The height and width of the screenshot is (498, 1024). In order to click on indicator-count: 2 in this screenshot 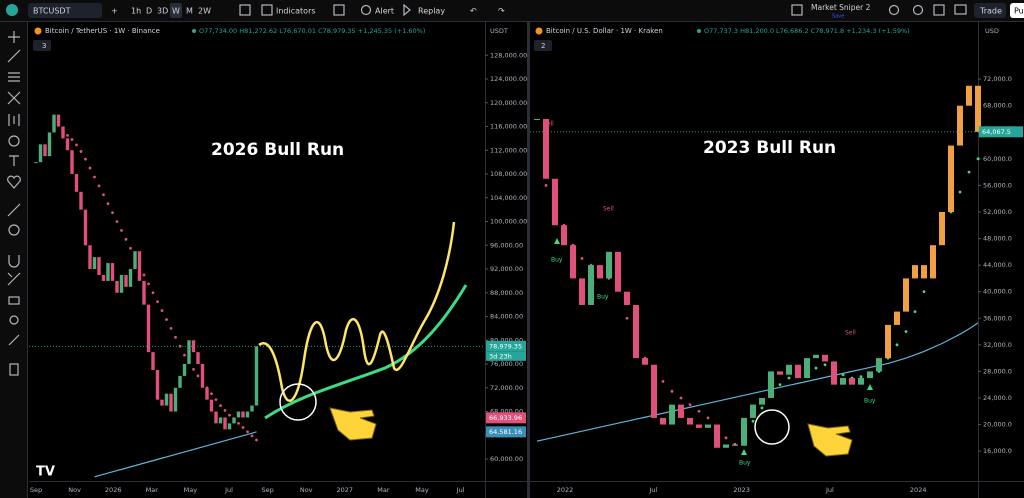, I will do `click(543, 46)`.